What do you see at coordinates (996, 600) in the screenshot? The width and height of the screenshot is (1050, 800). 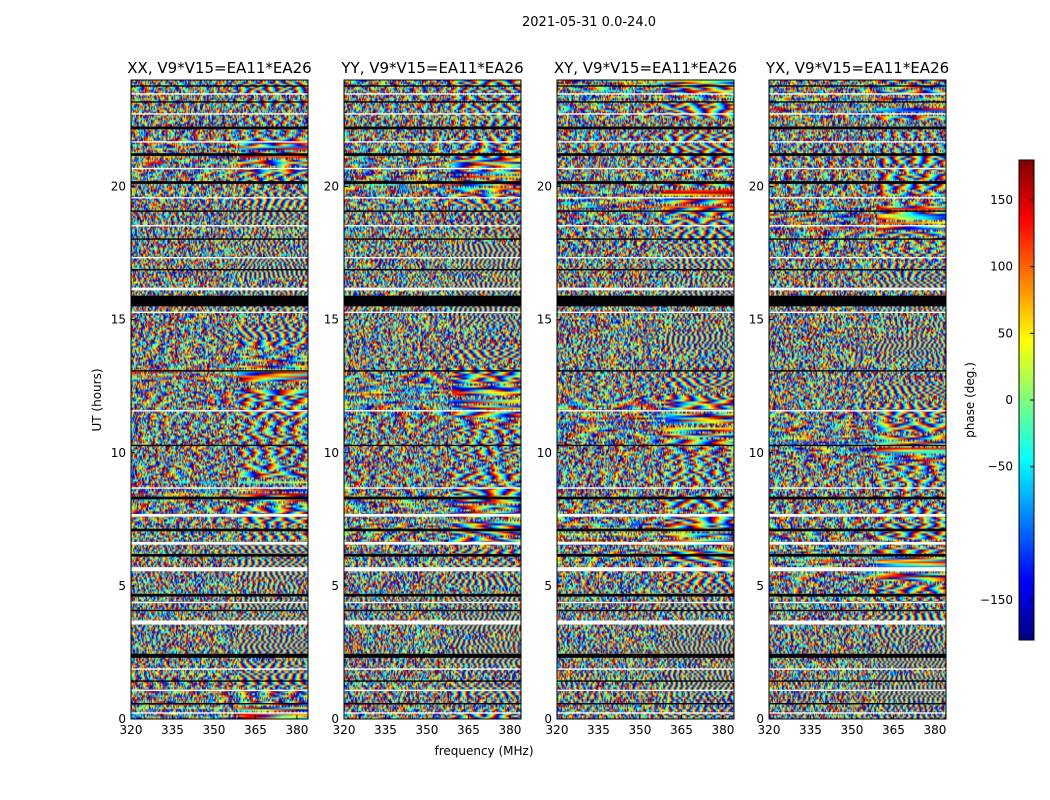 I see `colorbar-tick-label: −150` at bounding box center [996, 600].